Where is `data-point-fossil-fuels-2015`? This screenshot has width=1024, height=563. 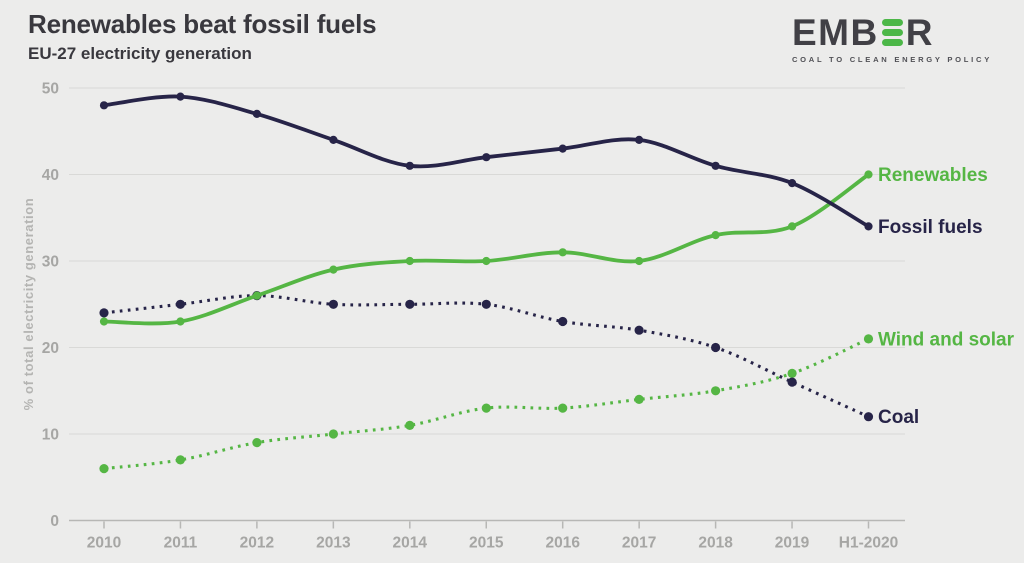
data-point-fossil-fuels-2015 is located at coordinates (486, 157).